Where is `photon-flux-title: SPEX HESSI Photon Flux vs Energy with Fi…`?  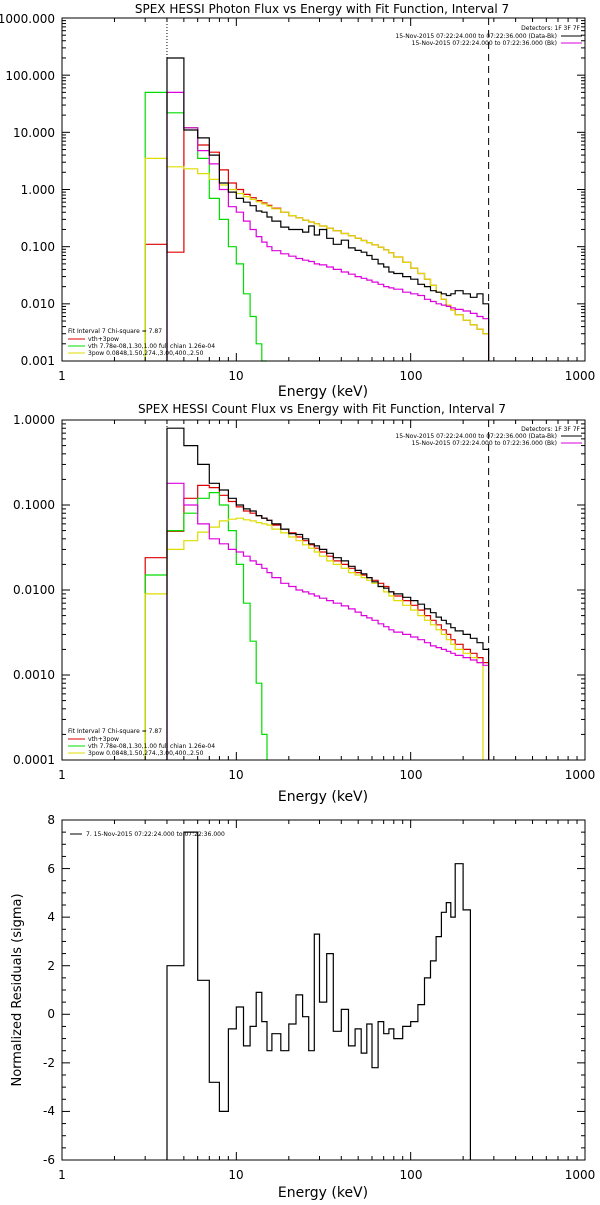 photon-flux-title: SPEX HESSI Photon Flux vs Energy with Fi… is located at coordinates (322, 9).